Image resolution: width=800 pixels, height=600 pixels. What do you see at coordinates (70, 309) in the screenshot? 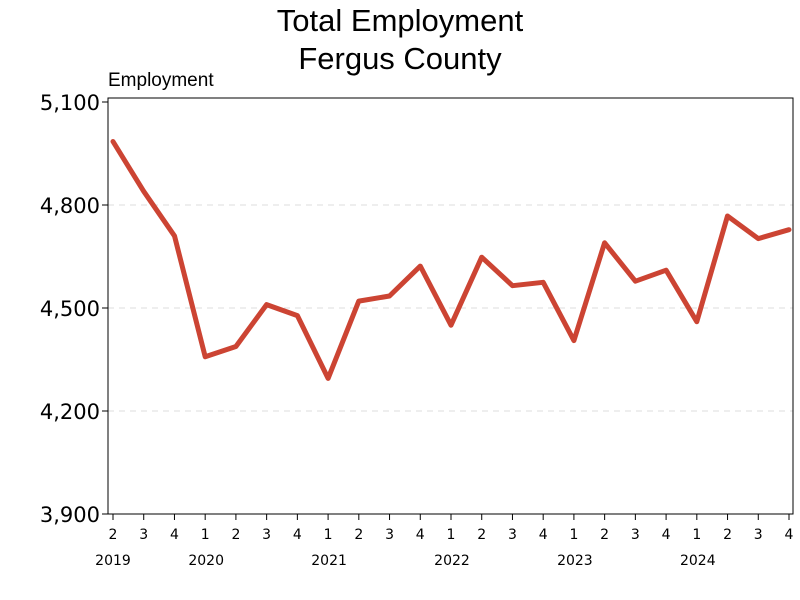
I see `y-tick-label: 4,500` at bounding box center [70, 309].